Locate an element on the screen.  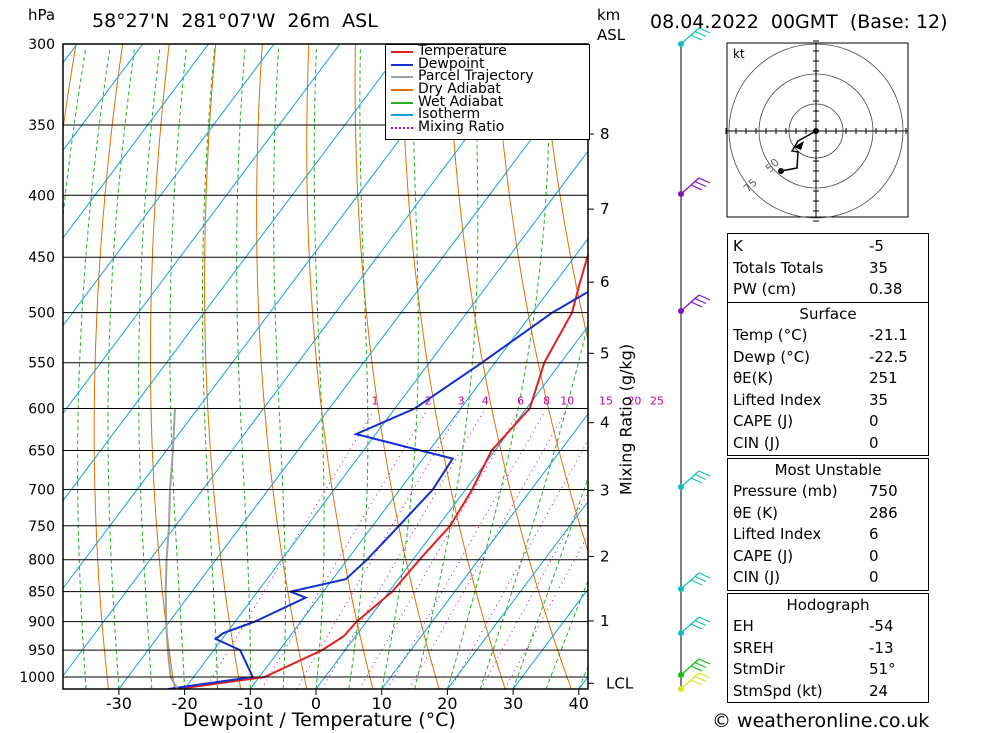
hodograph-label: StmSpd (kt) is located at coordinates (778, 690).